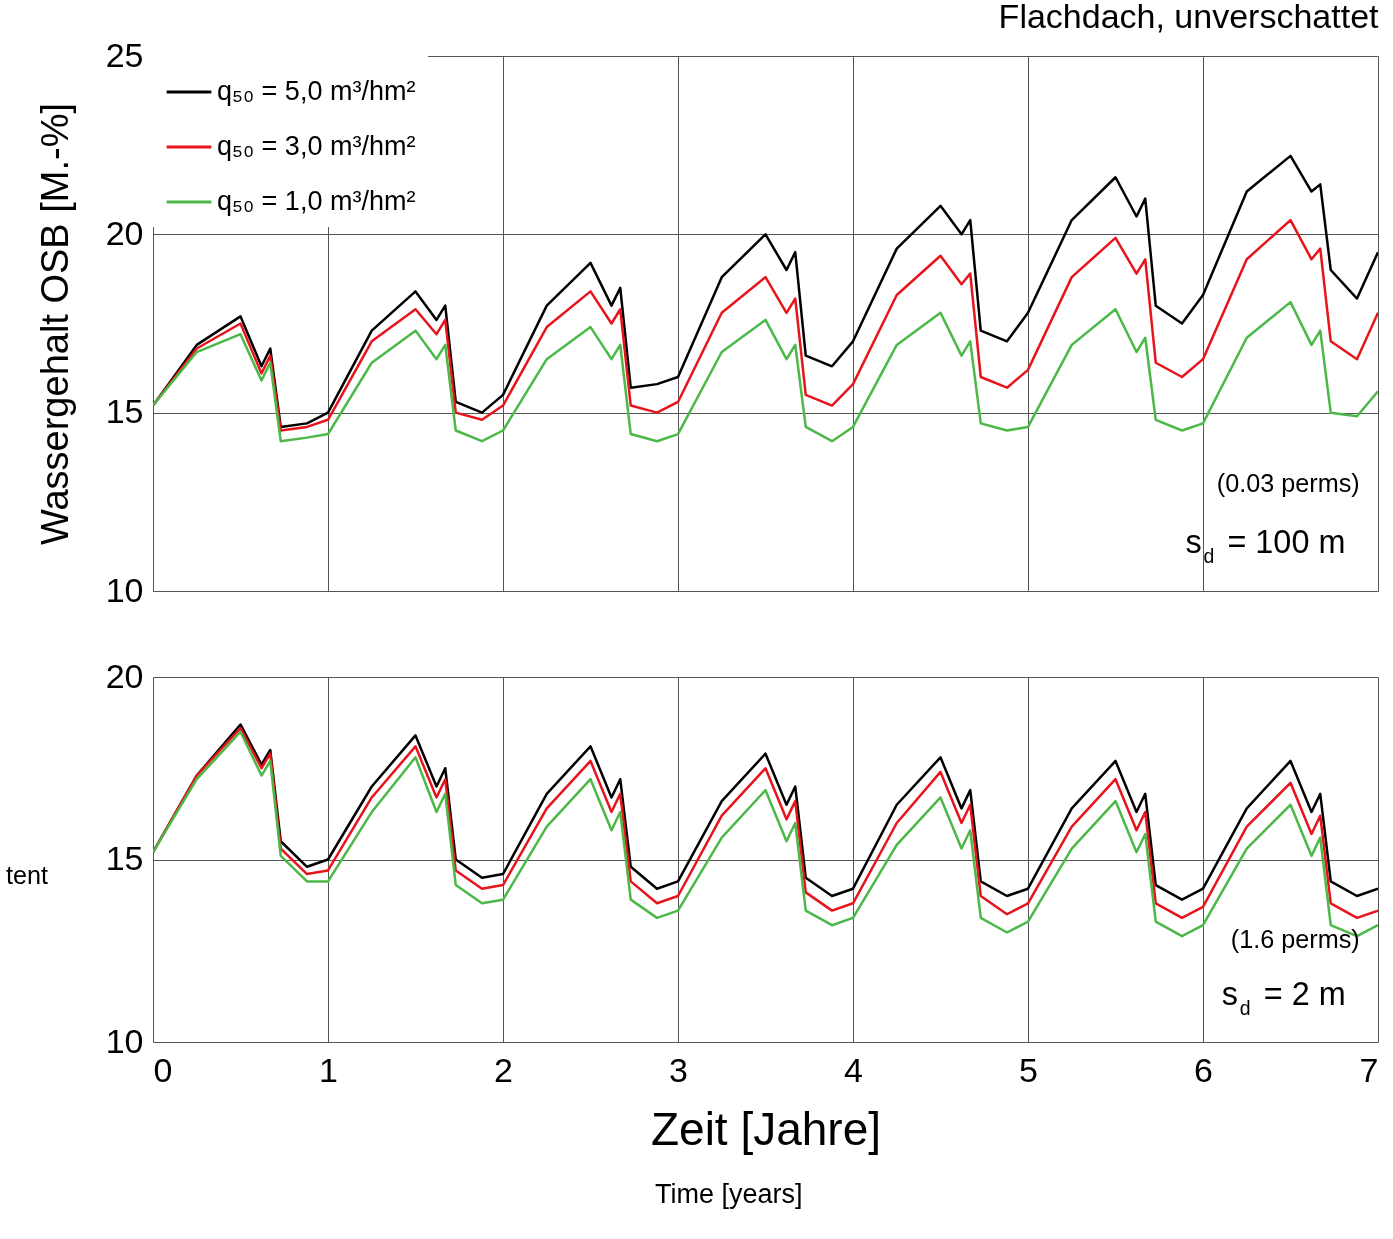 The height and width of the screenshot is (1239, 1393). What do you see at coordinates (766, 1128) in the screenshot?
I see `x-axis-title: Zeit [Jahre]` at bounding box center [766, 1128].